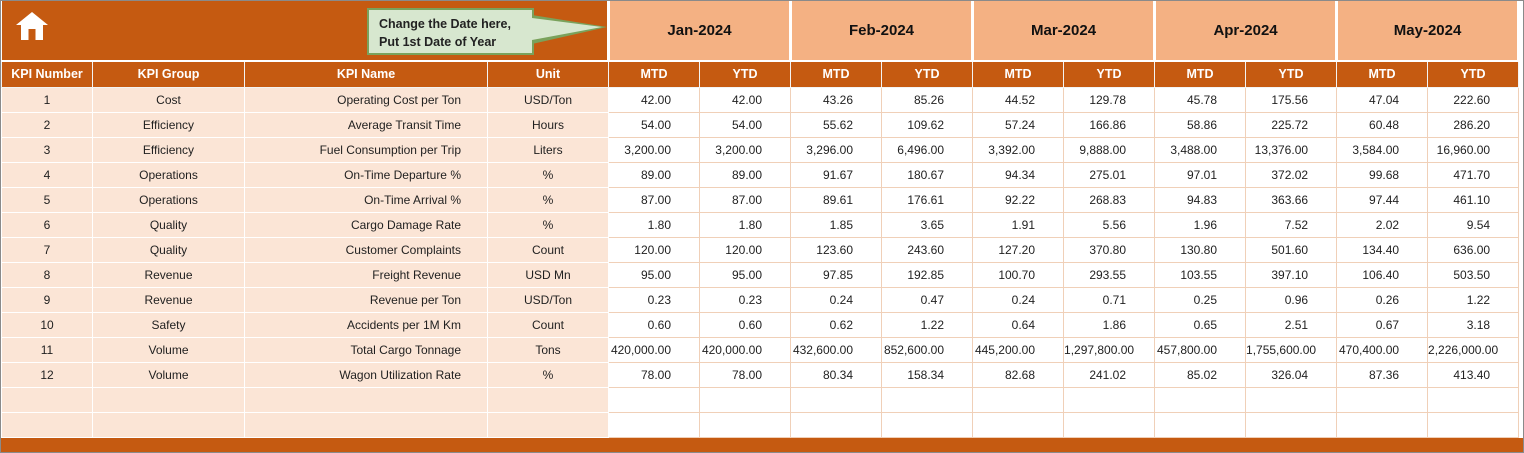 Image resolution: width=1524 pixels, height=453 pixels. Describe the element at coordinates (927, 374) in the screenshot. I see `kpi-value-cell: 158.34` at that location.